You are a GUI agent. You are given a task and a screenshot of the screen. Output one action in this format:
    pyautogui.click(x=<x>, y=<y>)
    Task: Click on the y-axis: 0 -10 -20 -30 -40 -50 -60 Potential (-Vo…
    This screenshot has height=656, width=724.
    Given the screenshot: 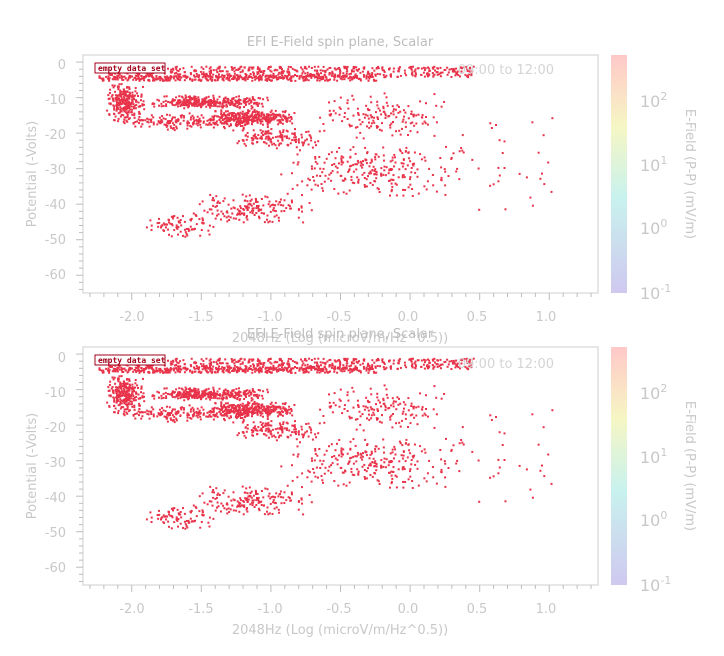 What is the action you would take?
    pyautogui.click(x=45, y=170)
    